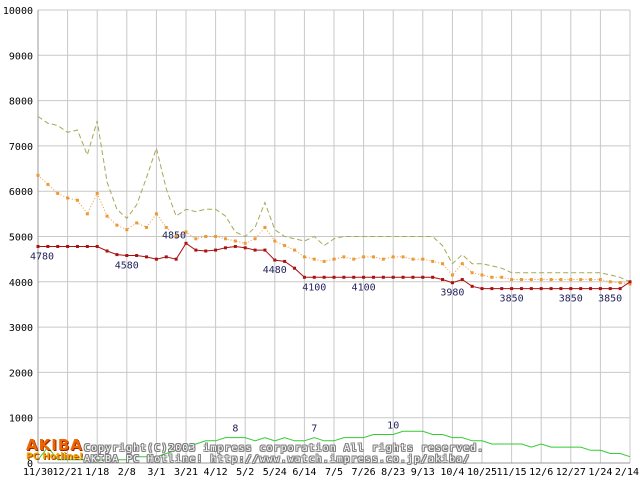  What do you see at coordinates (68, 472) in the screenshot?
I see `x-tick-label: 12/21` at bounding box center [68, 472].